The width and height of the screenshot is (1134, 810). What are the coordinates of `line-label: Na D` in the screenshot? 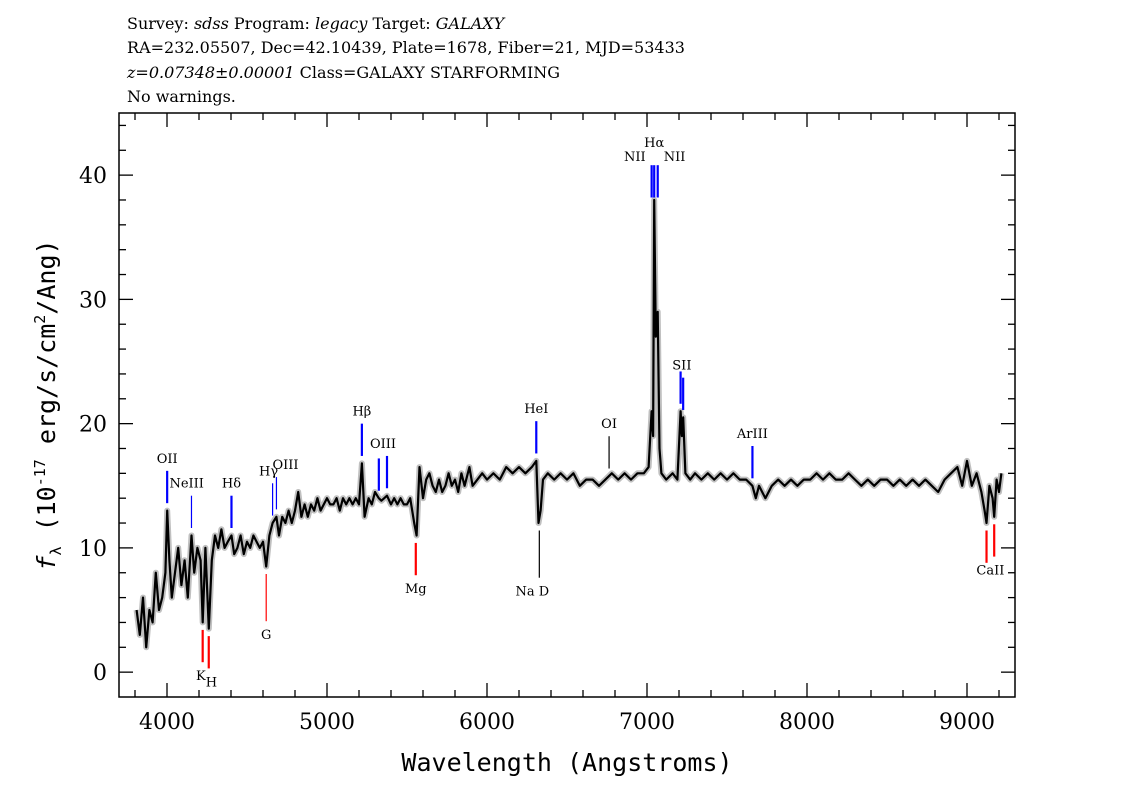 It's located at (532, 592).